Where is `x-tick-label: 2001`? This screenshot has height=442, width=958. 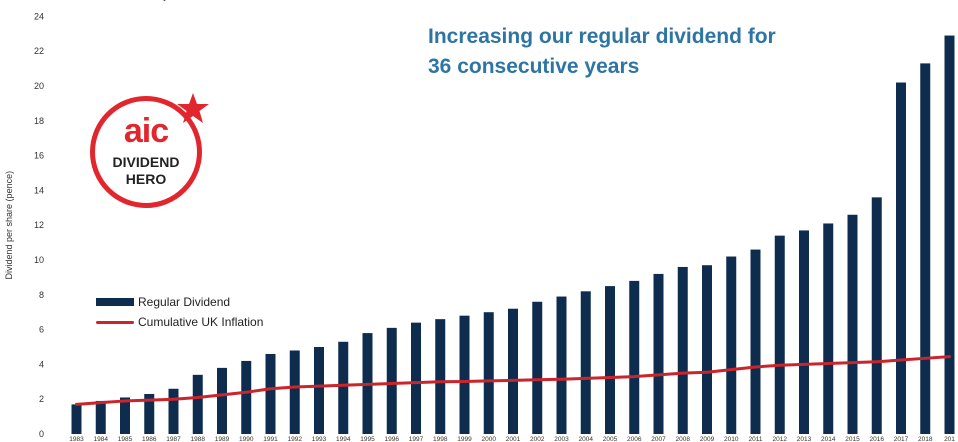
x-tick-label: 2001 is located at coordinates (513, 439).